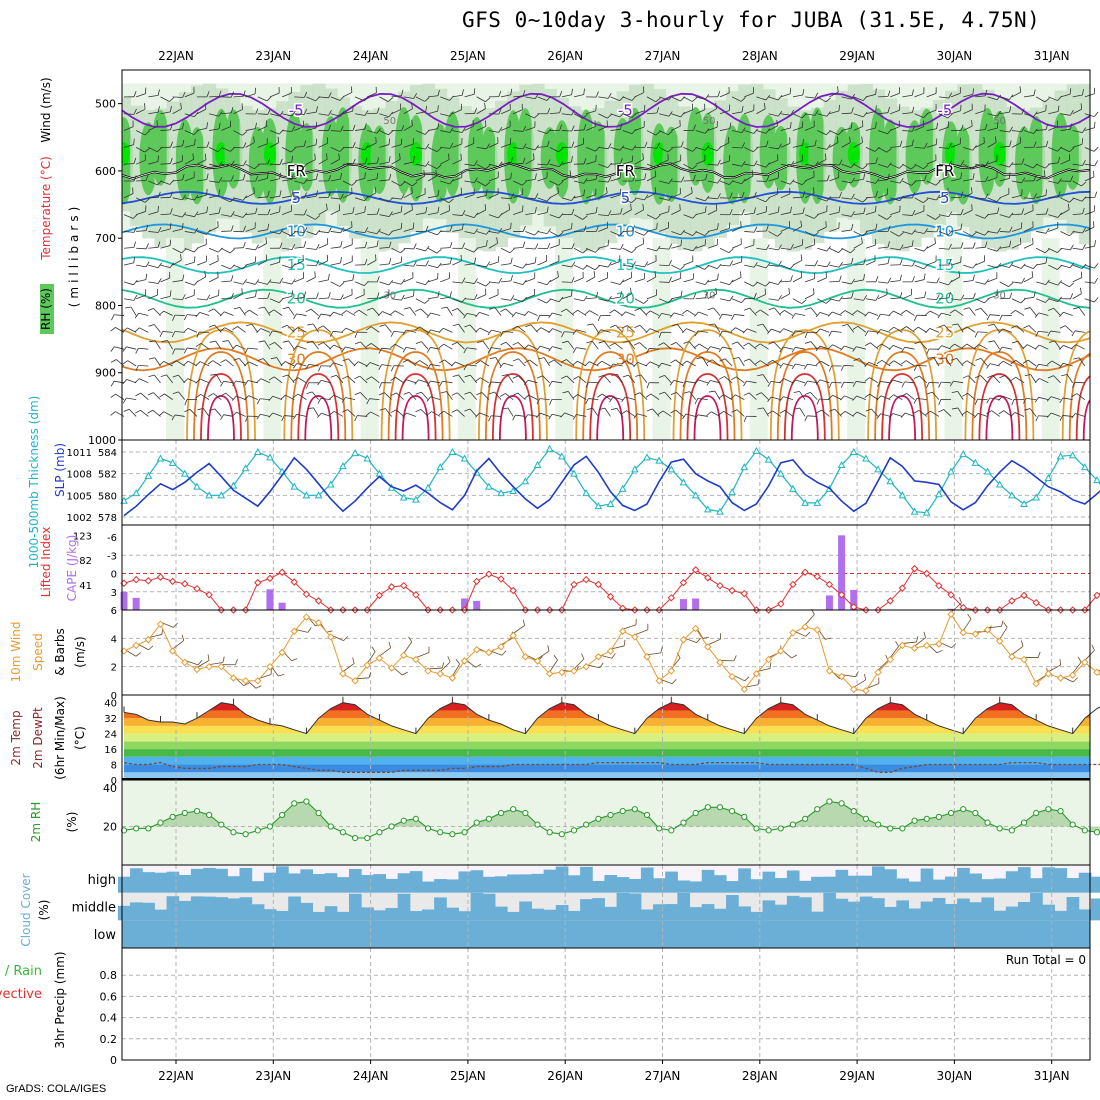 This screenshot has height=1100, width=1100. What do you see at coordinates (707, 406) in the screenshot?
I see `temp-contour-surface` at bounding box center [707, 406].